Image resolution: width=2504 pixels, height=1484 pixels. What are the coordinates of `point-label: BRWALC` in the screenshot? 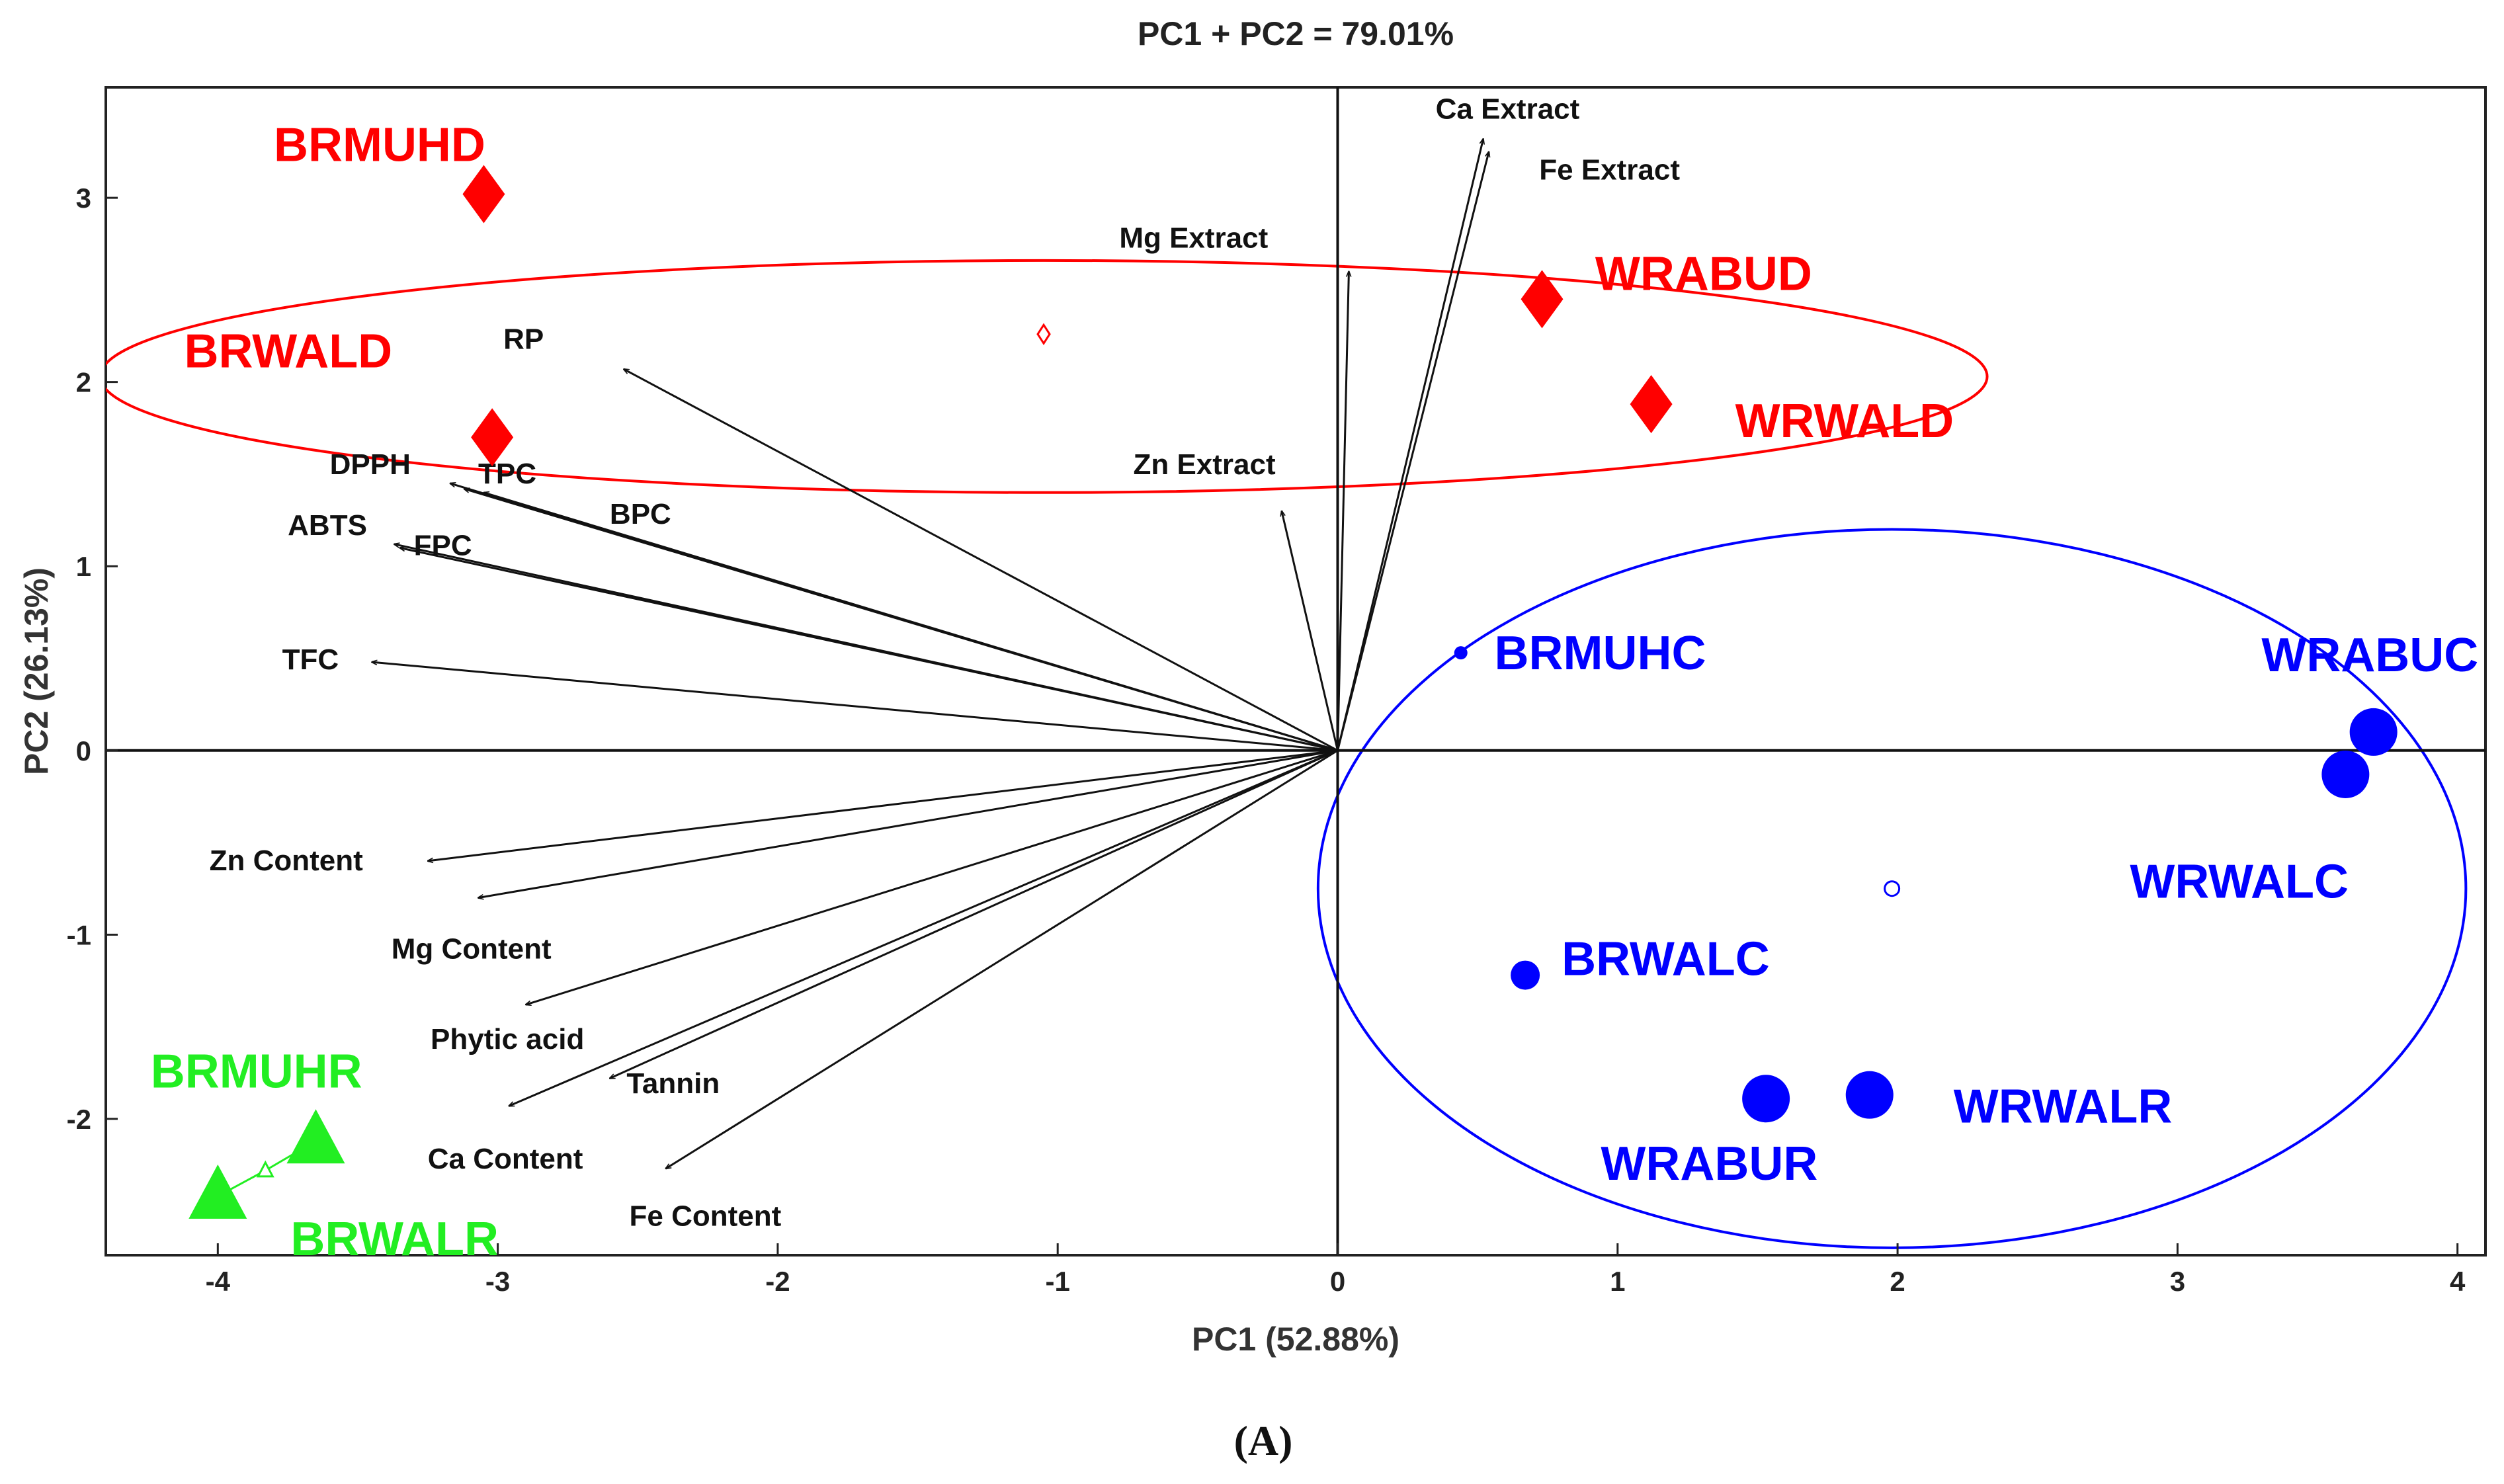 It's located at (1666, 959).